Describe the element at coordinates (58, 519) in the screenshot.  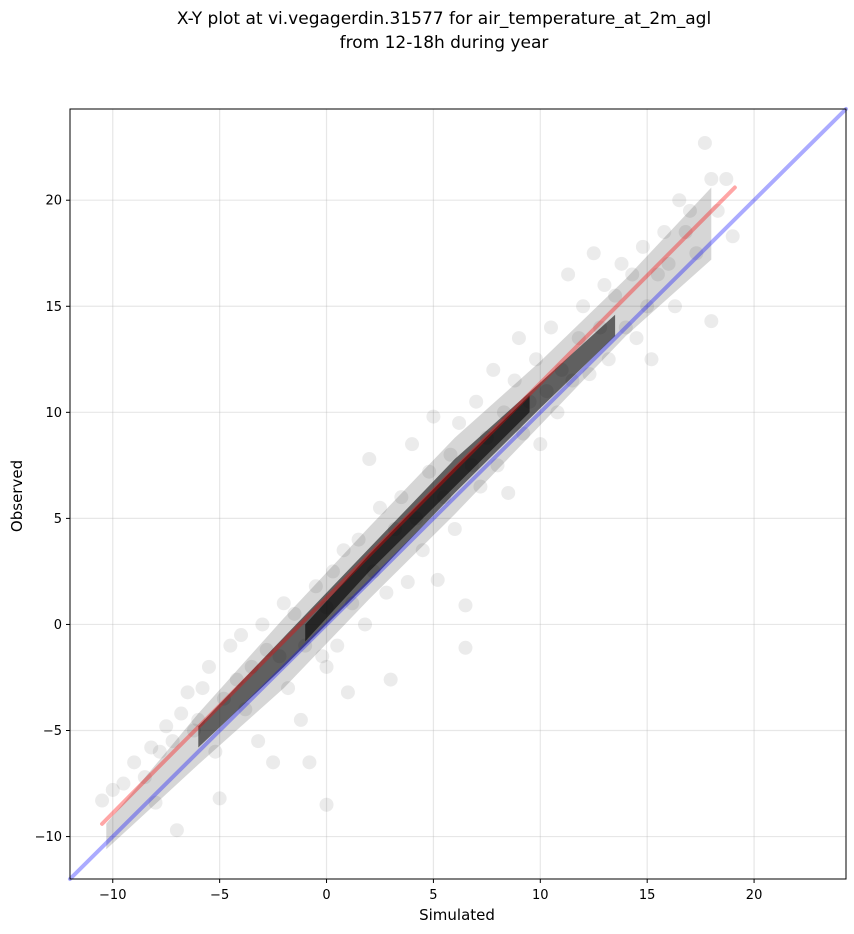
I see `y-tick-label: 5` at that location.